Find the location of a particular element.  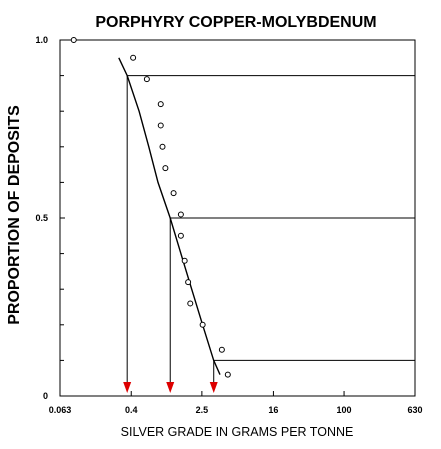

x-tick-label: 0.063 is located at coordinates (60, 410).